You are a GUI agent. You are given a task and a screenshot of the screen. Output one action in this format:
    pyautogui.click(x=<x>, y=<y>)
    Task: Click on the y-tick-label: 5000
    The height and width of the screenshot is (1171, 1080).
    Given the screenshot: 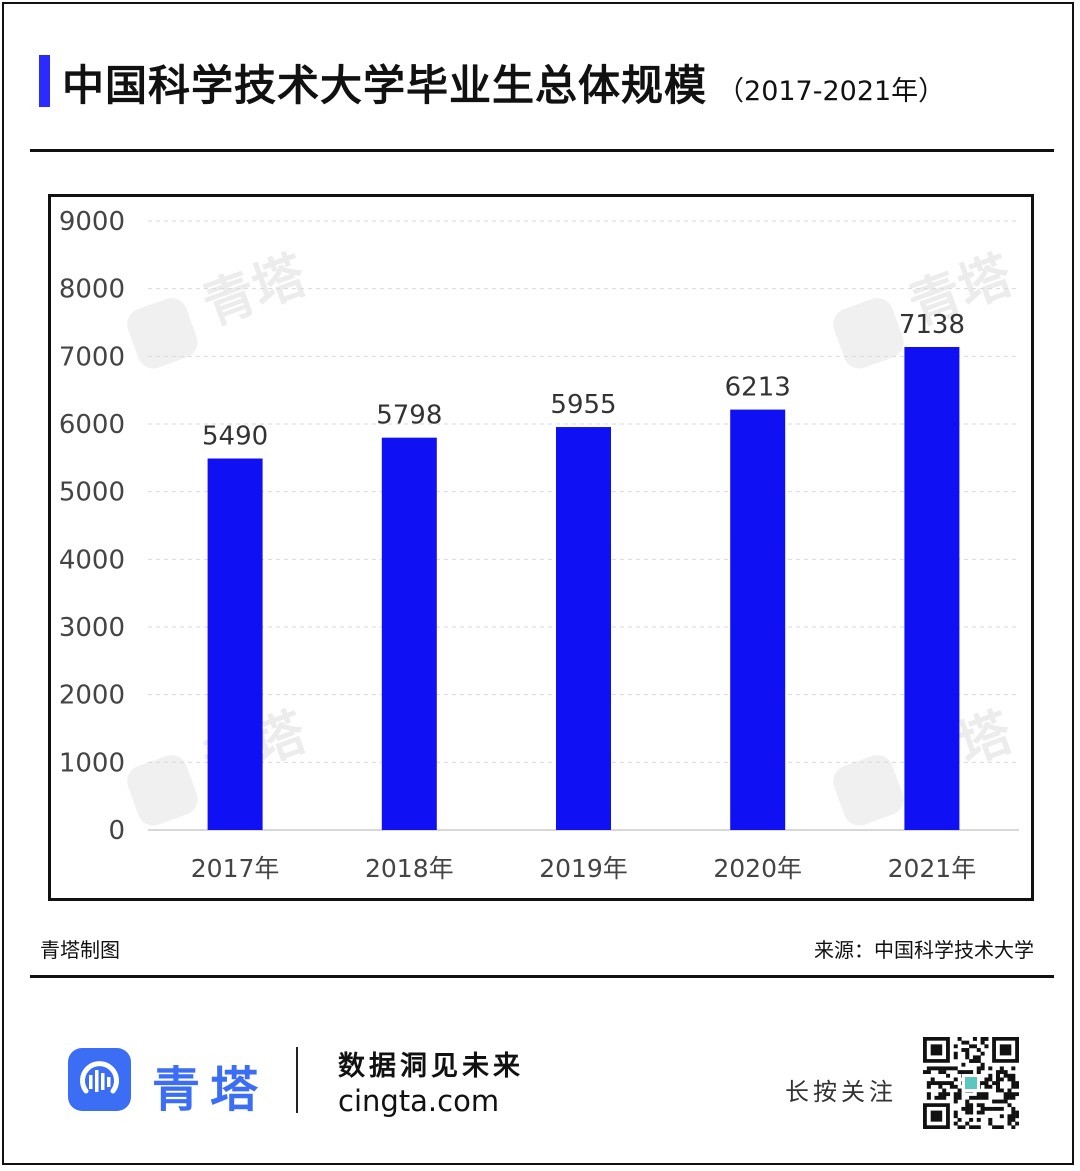 What is the action you would take?
    pyautogui.click(x=92, y=493)
    